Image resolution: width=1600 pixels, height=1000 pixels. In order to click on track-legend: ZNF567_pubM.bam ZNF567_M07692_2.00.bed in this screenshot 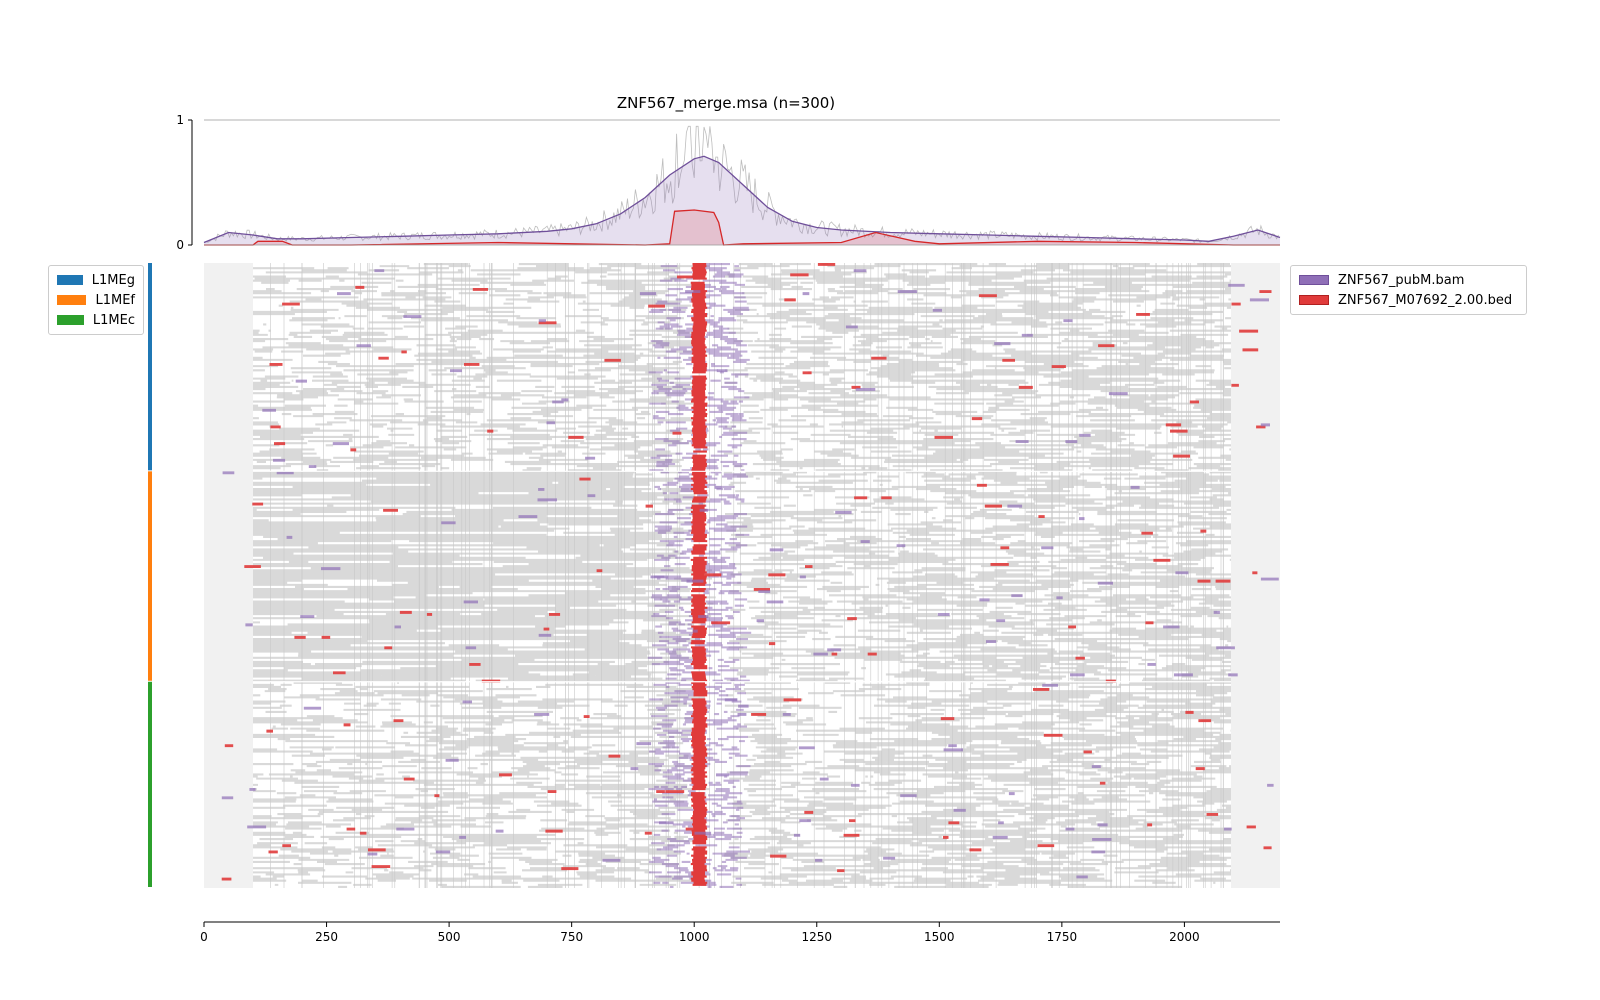, I will do `click(1408, 290)`.